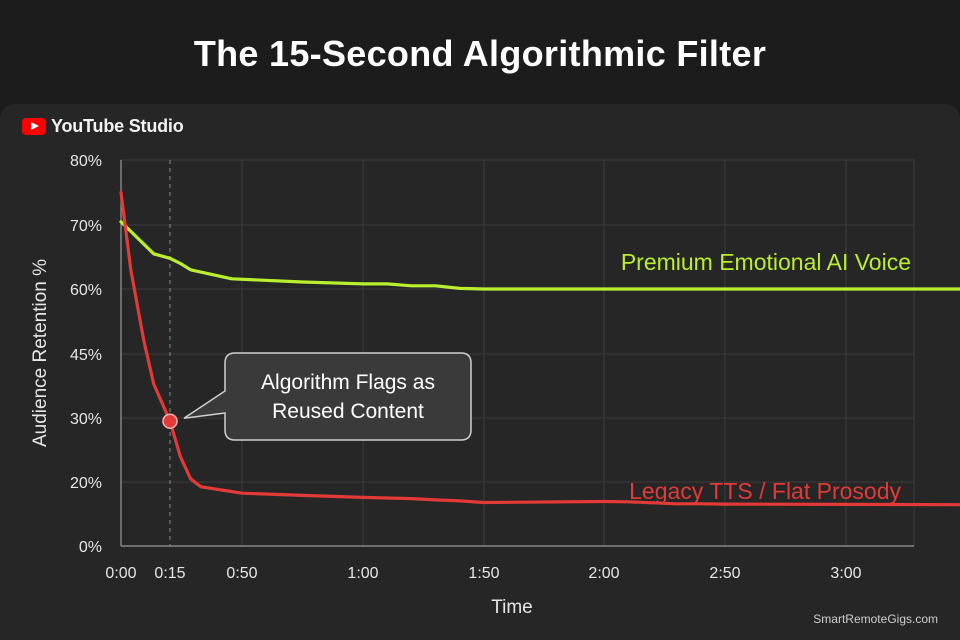  What do you see at coordinates (875, 619) in the screenshot?
I see `footer-site: SmartRemoteGigs.com` at bounding box center [875, 619].